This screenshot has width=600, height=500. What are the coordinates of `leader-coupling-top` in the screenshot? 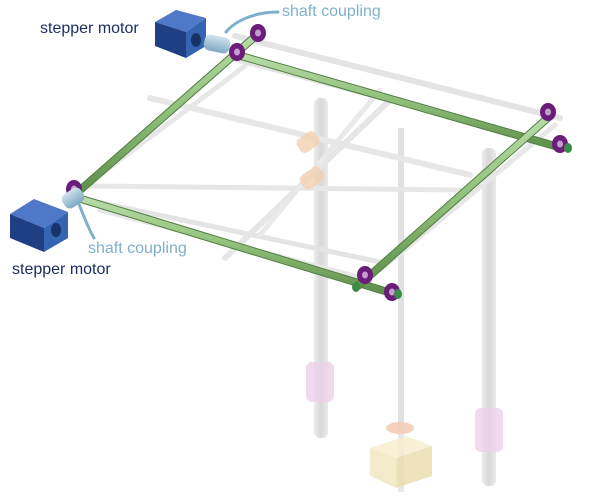 It's located at (252, 22).